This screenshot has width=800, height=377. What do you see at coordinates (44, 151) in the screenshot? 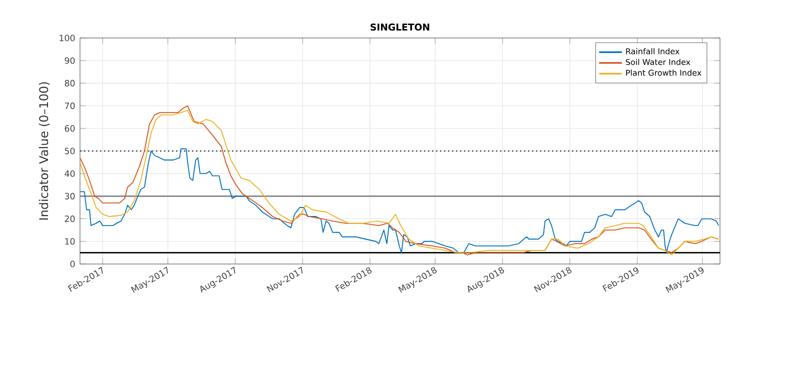
I see `y-axis-title: Indicator Value (0–100)` at bounding box center [44, 151].